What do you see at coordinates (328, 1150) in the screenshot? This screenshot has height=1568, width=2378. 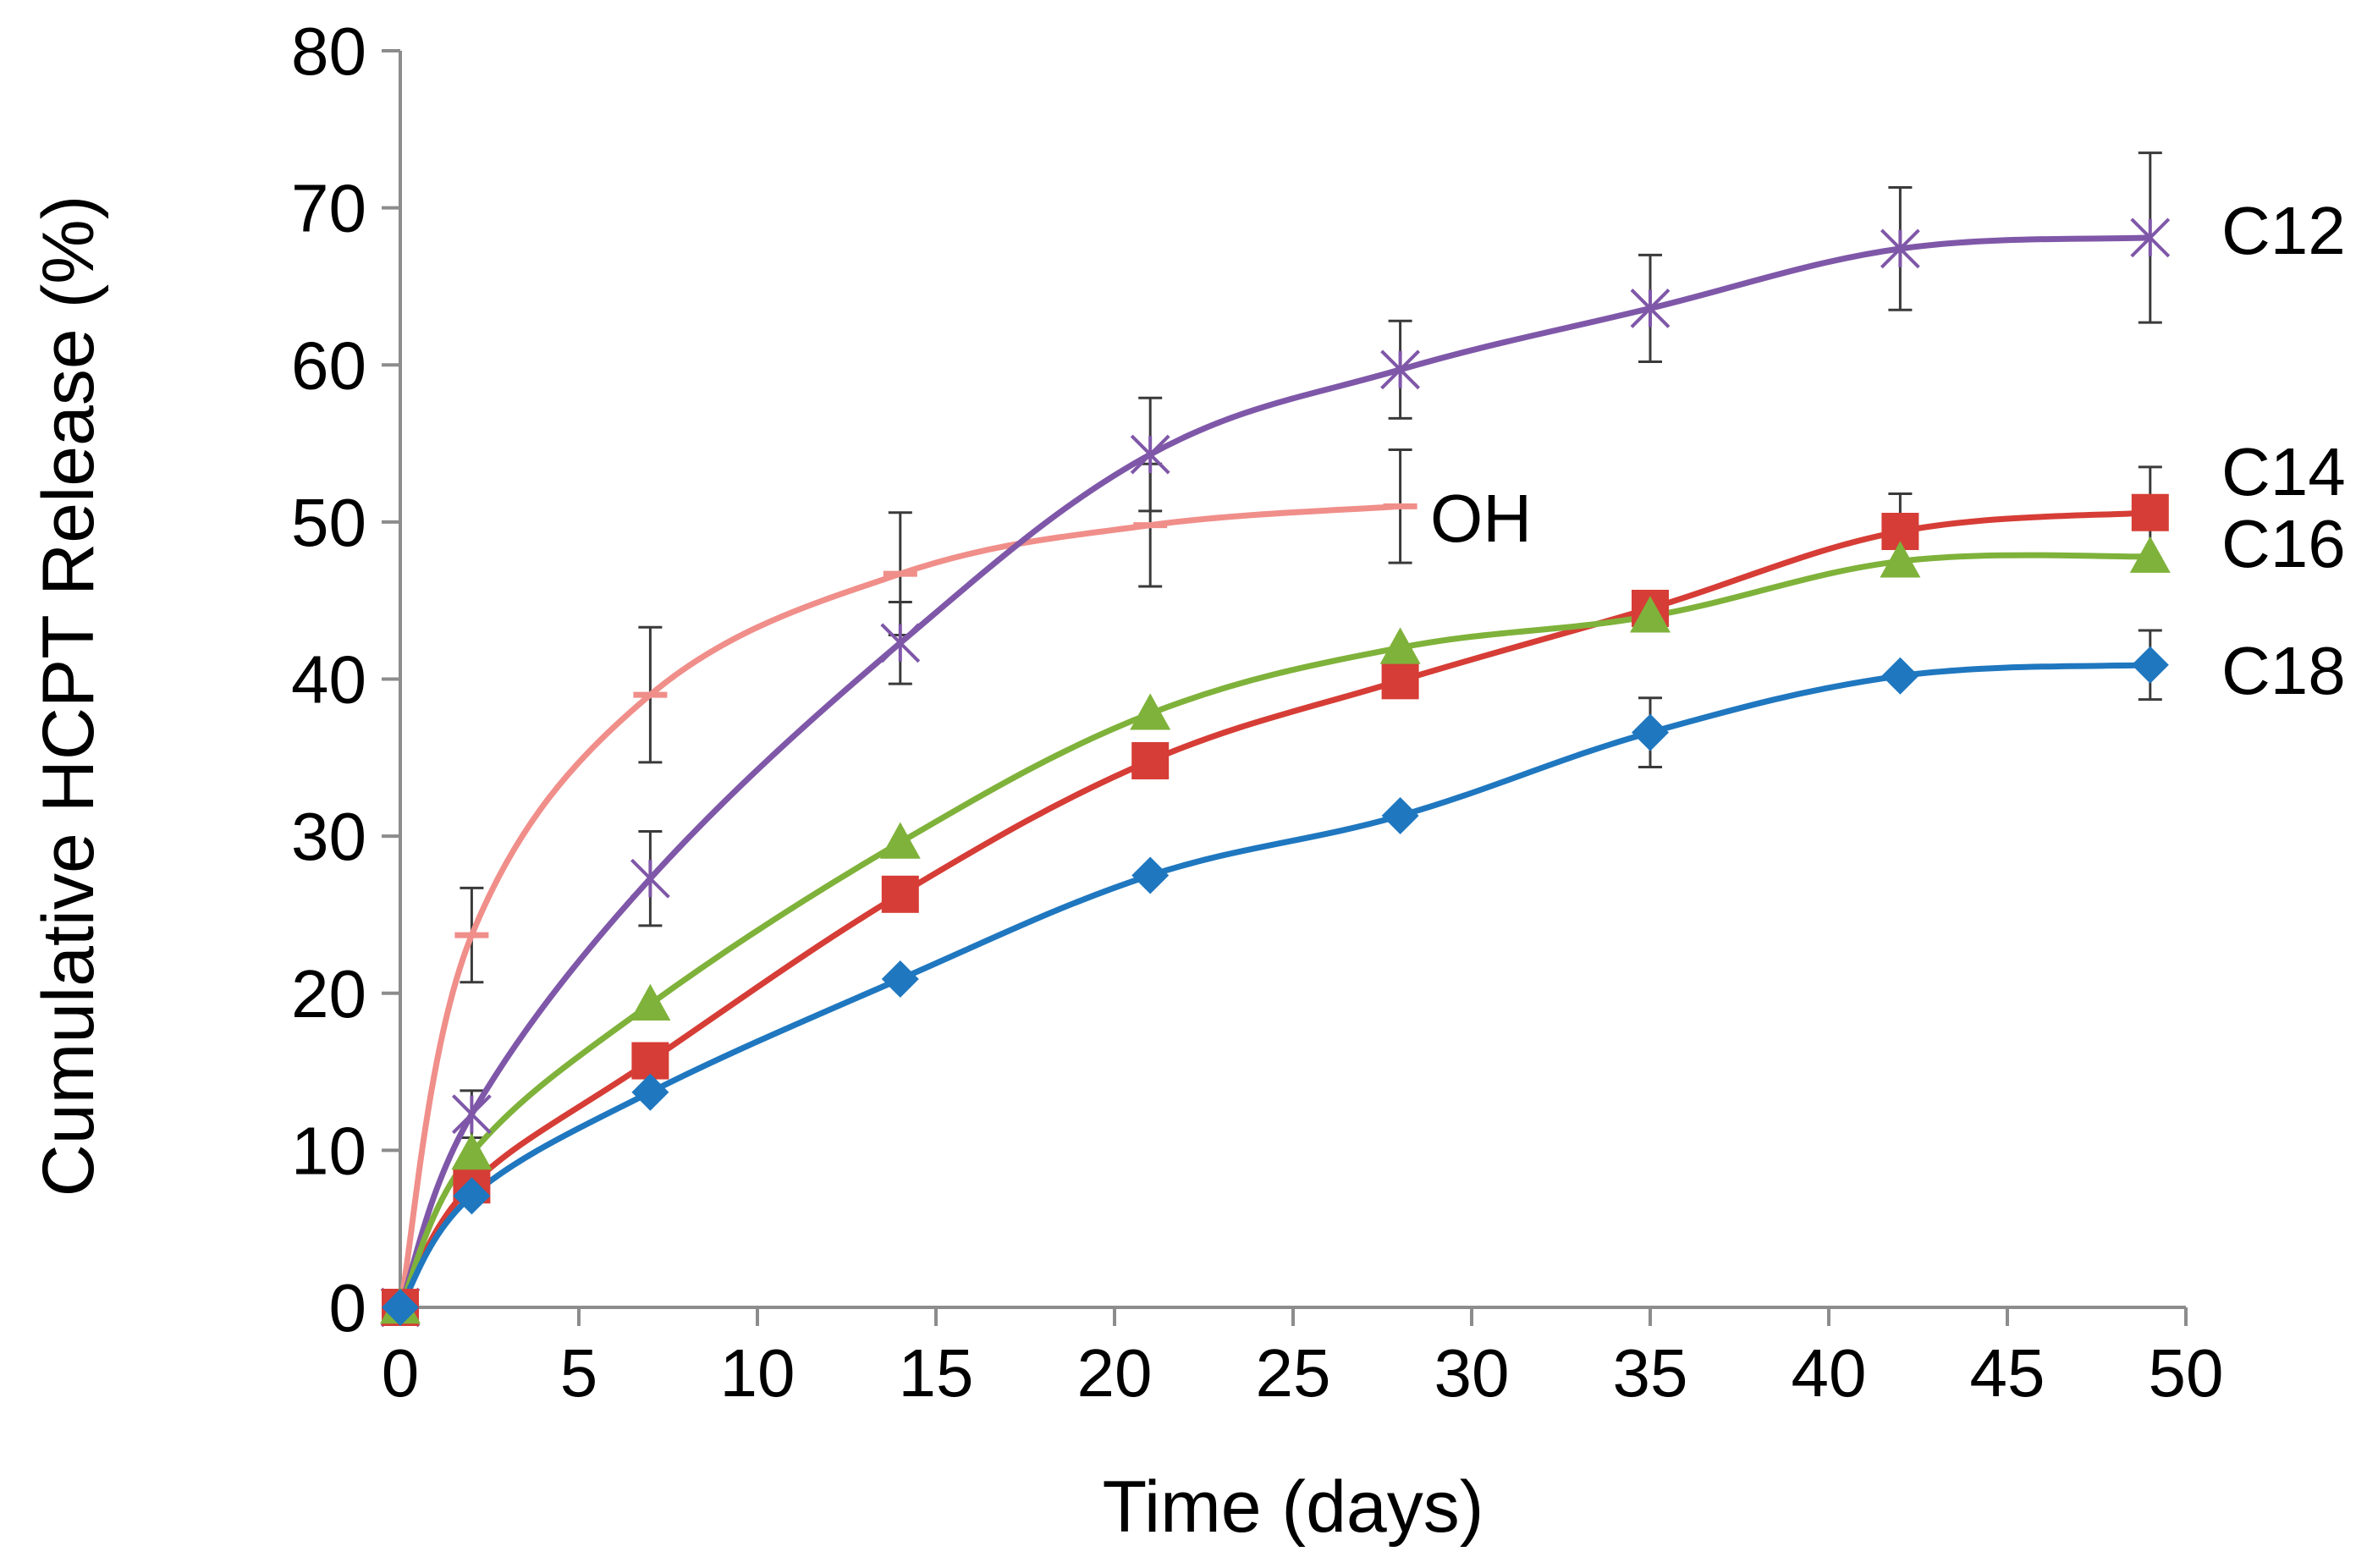 I see `y-tick-label: 10` at bounding box center [328, 1150].